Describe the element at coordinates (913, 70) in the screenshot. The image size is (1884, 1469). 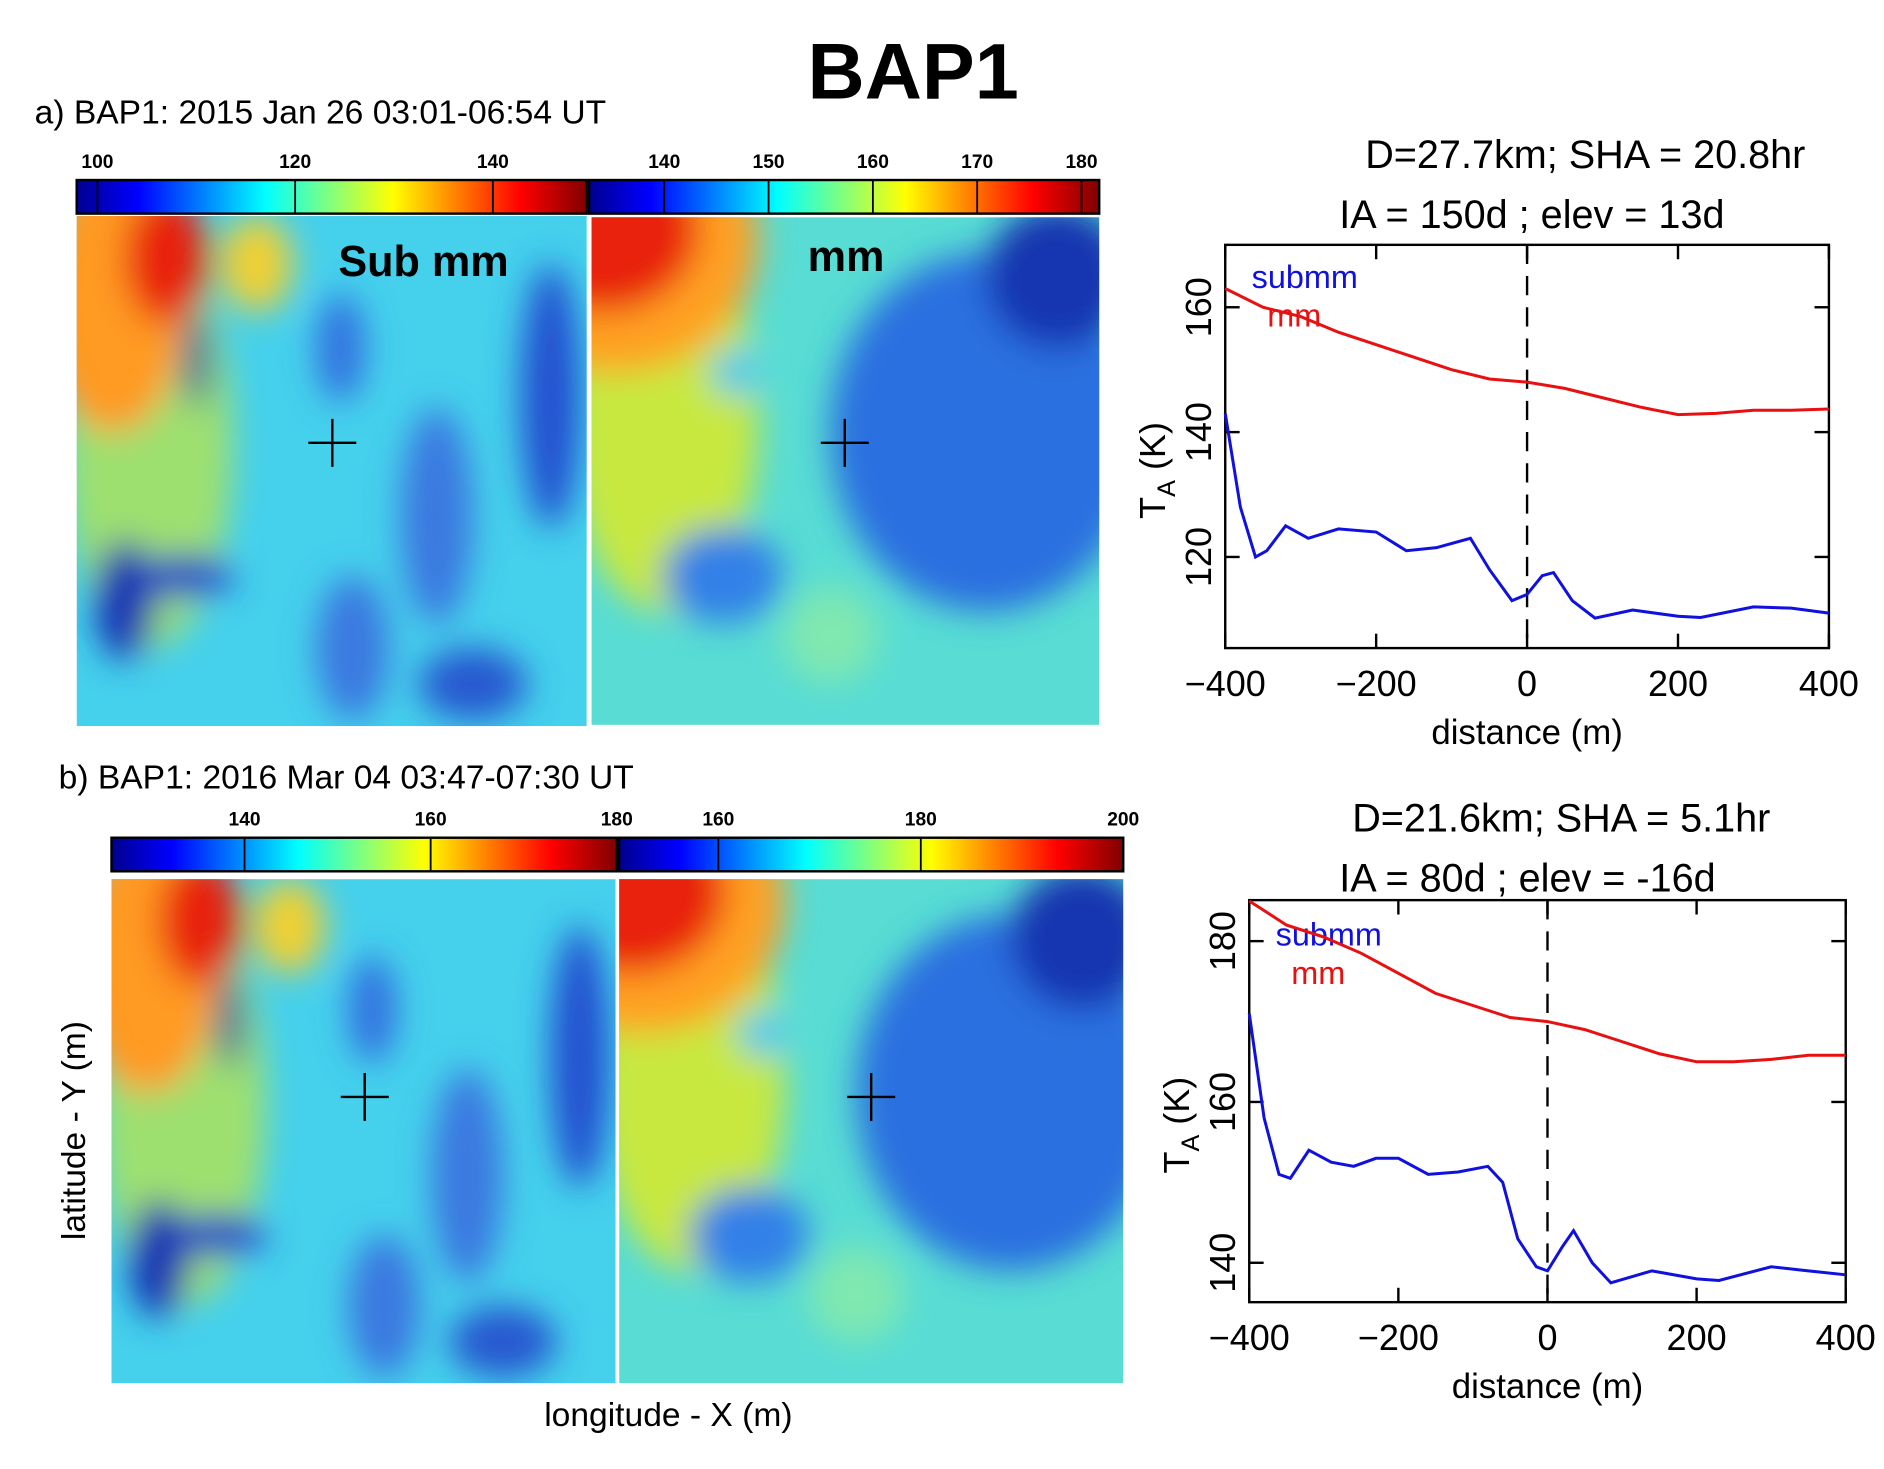
I see `figure-title: BAP1` at that location.